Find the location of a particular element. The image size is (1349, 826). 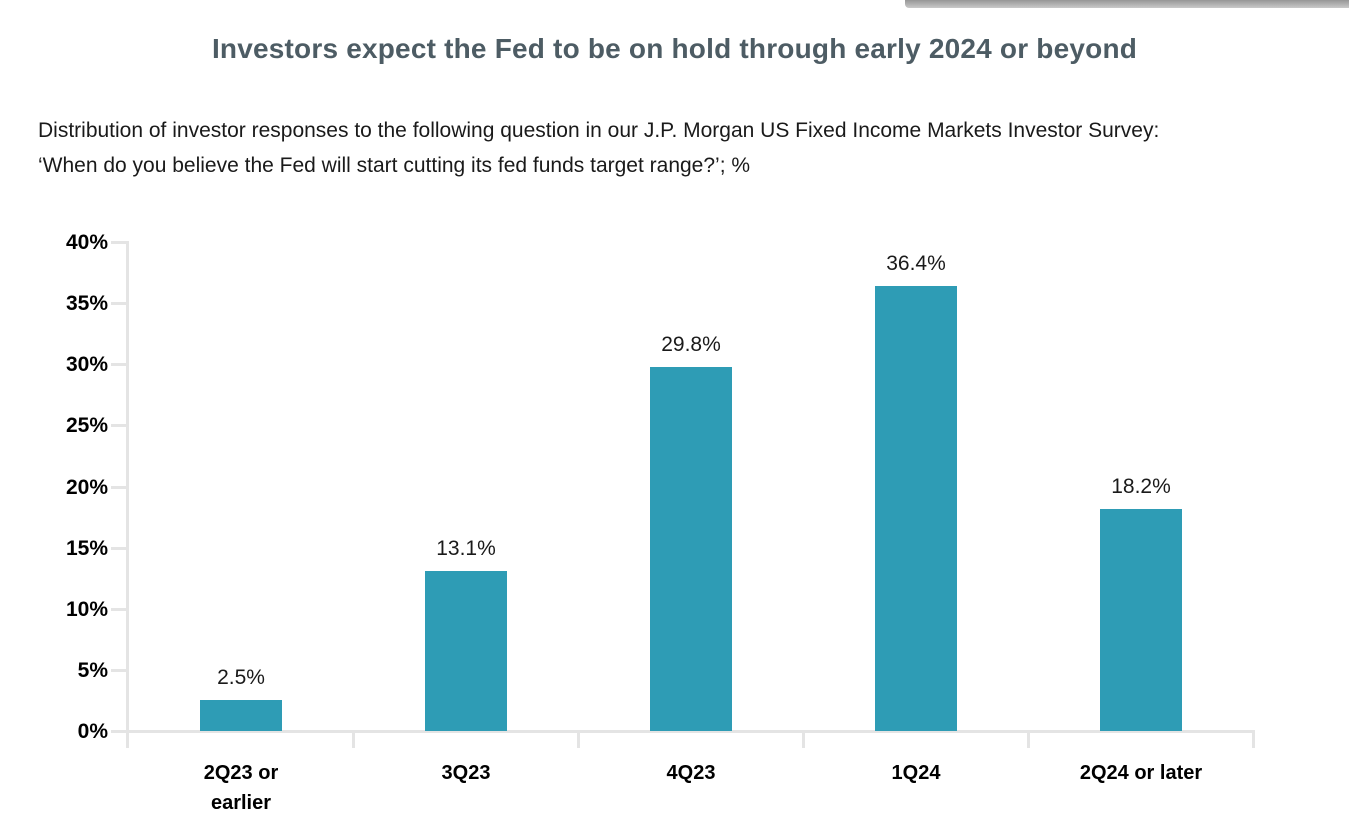

y-axis-tick-label: 30% is located at coordinates (86, 364).